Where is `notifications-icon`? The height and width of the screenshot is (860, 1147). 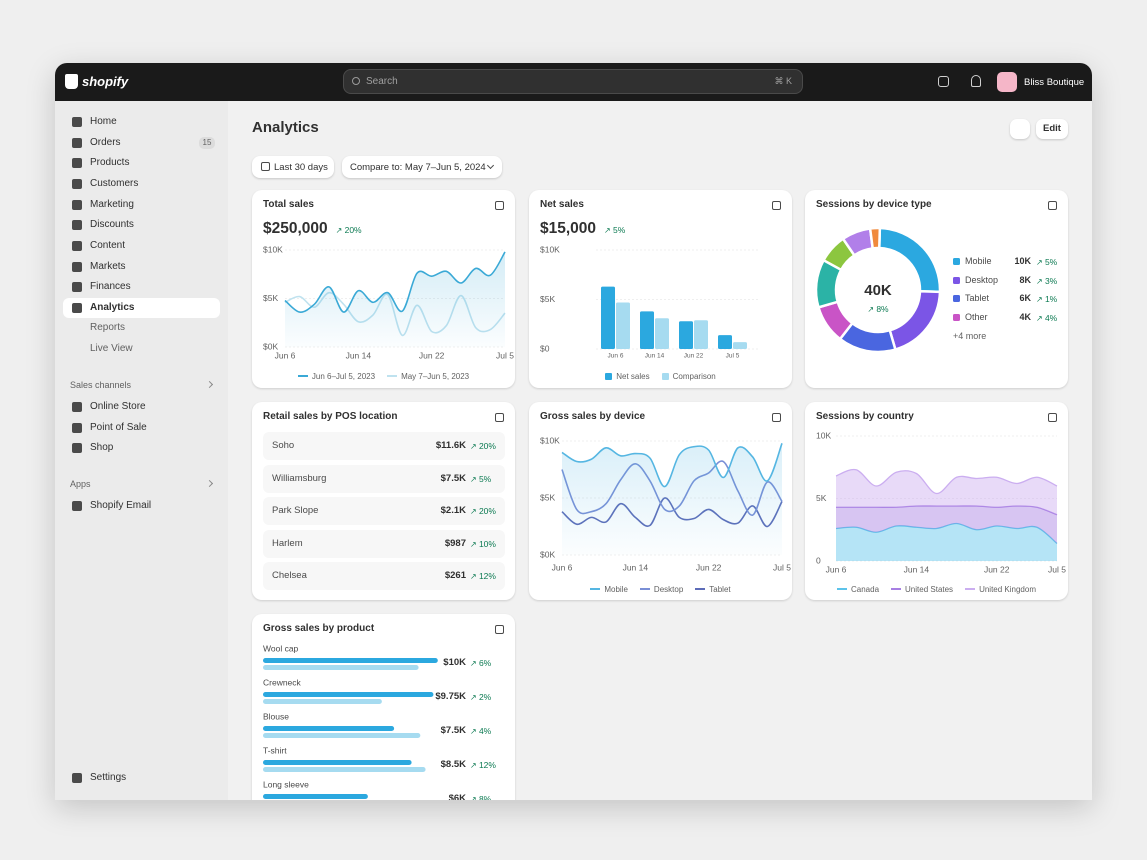
notifications-icon is located at coordinates (976, 81).